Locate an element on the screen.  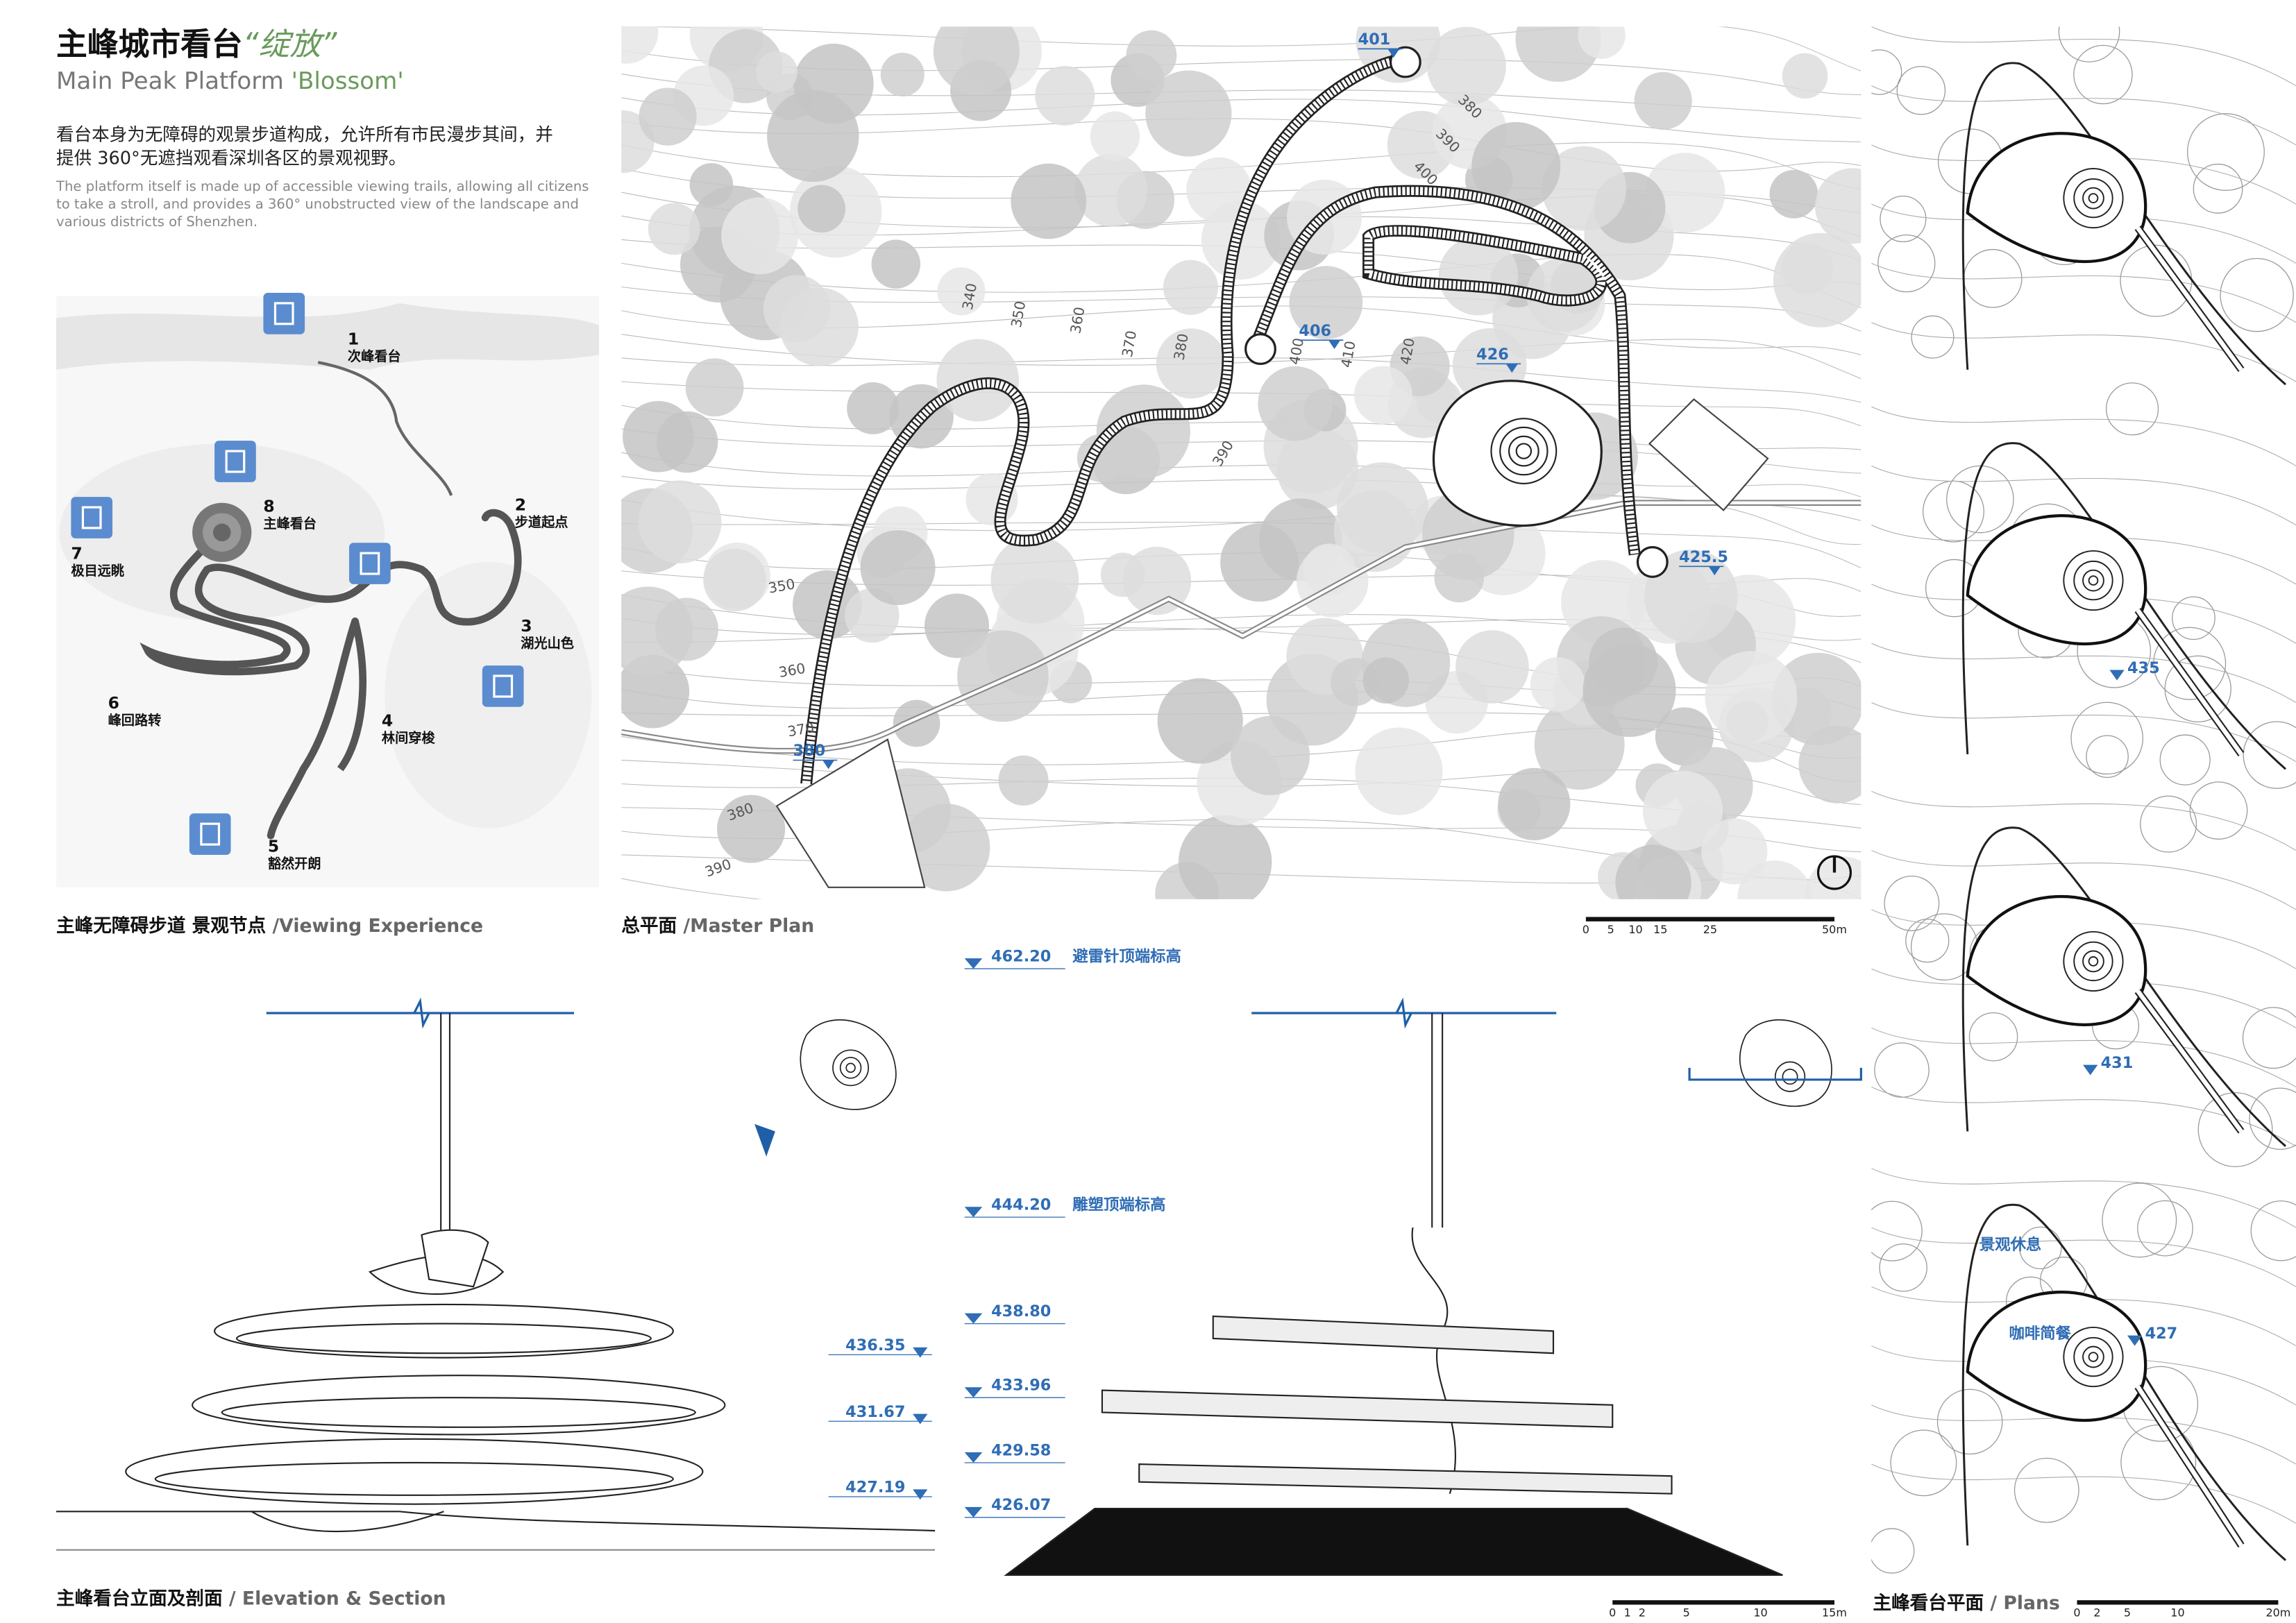
node-label: 林间穿梭 is located at coordinates (409, 738).